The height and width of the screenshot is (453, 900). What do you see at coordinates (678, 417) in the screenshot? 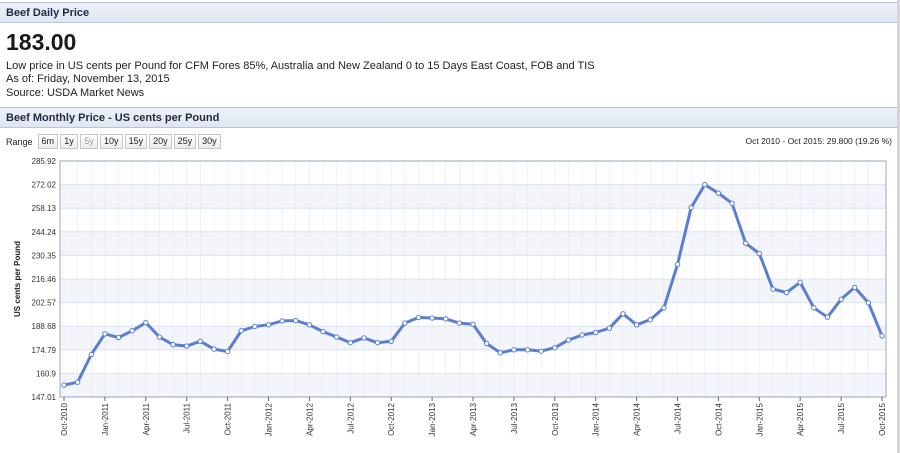
I see `x-tick-label: Jul-2014` at bounding box center [678, 417].